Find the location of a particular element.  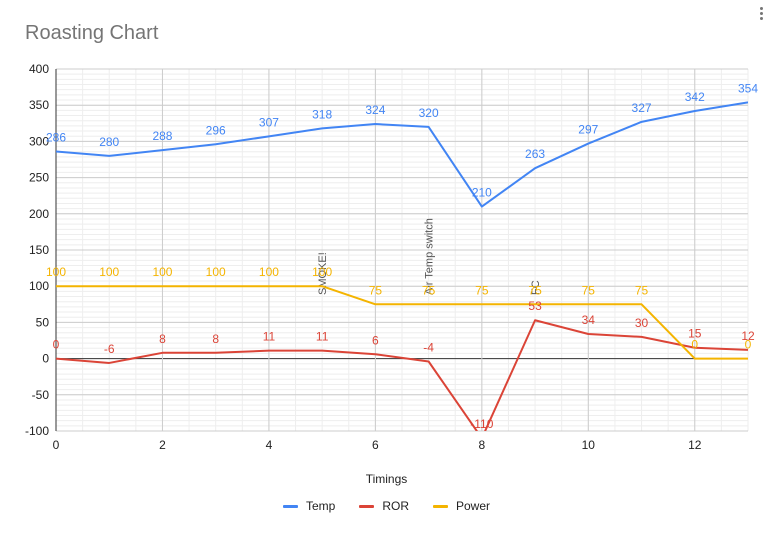

y-tick-label: -100 is located at coordinates (37, 431).